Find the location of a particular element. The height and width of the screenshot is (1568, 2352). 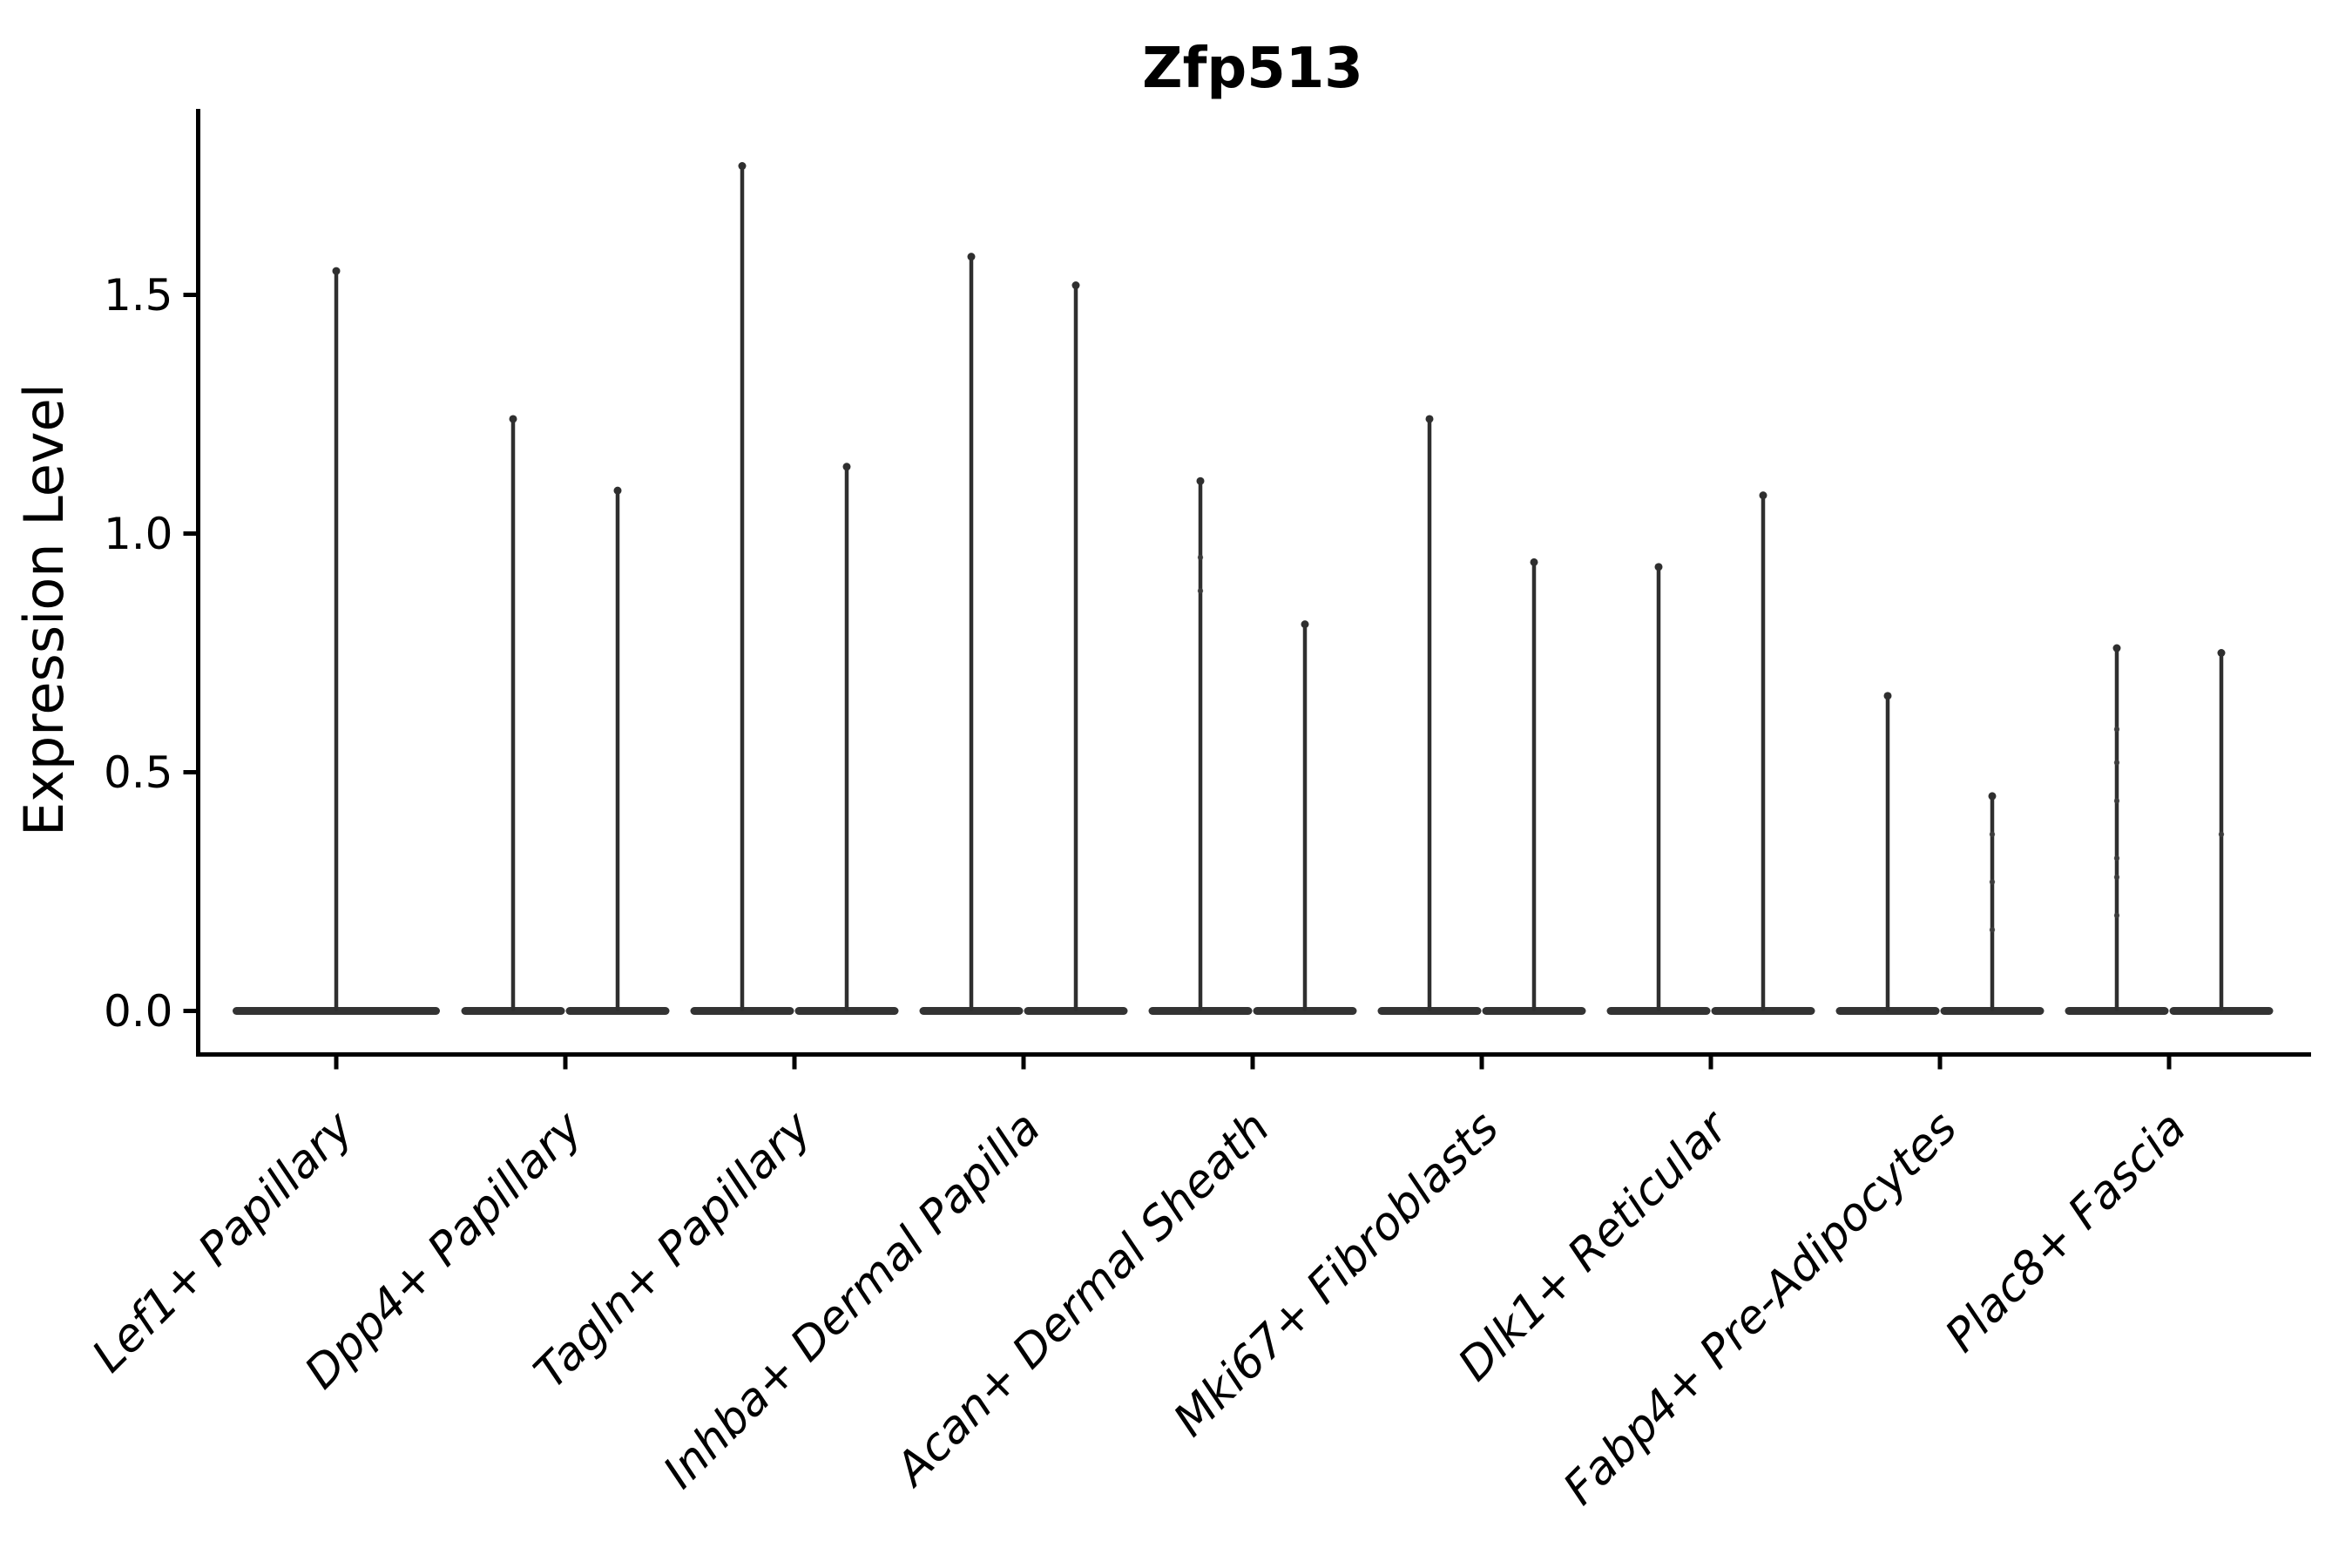

y-axis-label: Expression Level is located at coordinates (44, 609).